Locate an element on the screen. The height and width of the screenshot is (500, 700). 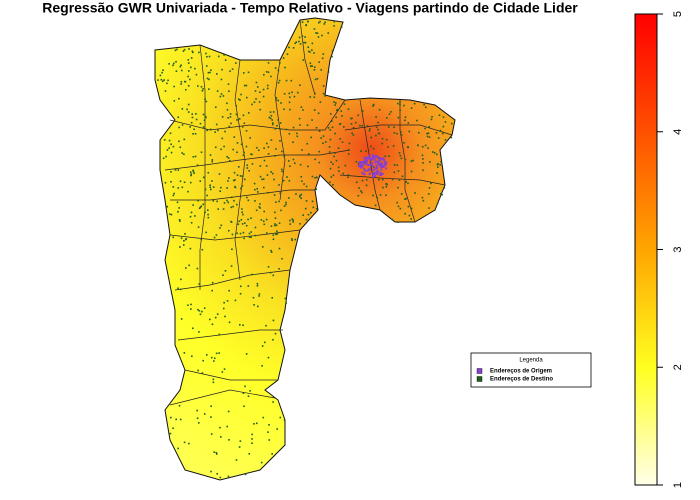
colorbar-tick-label: 4 is located at coordinates (678, 132).